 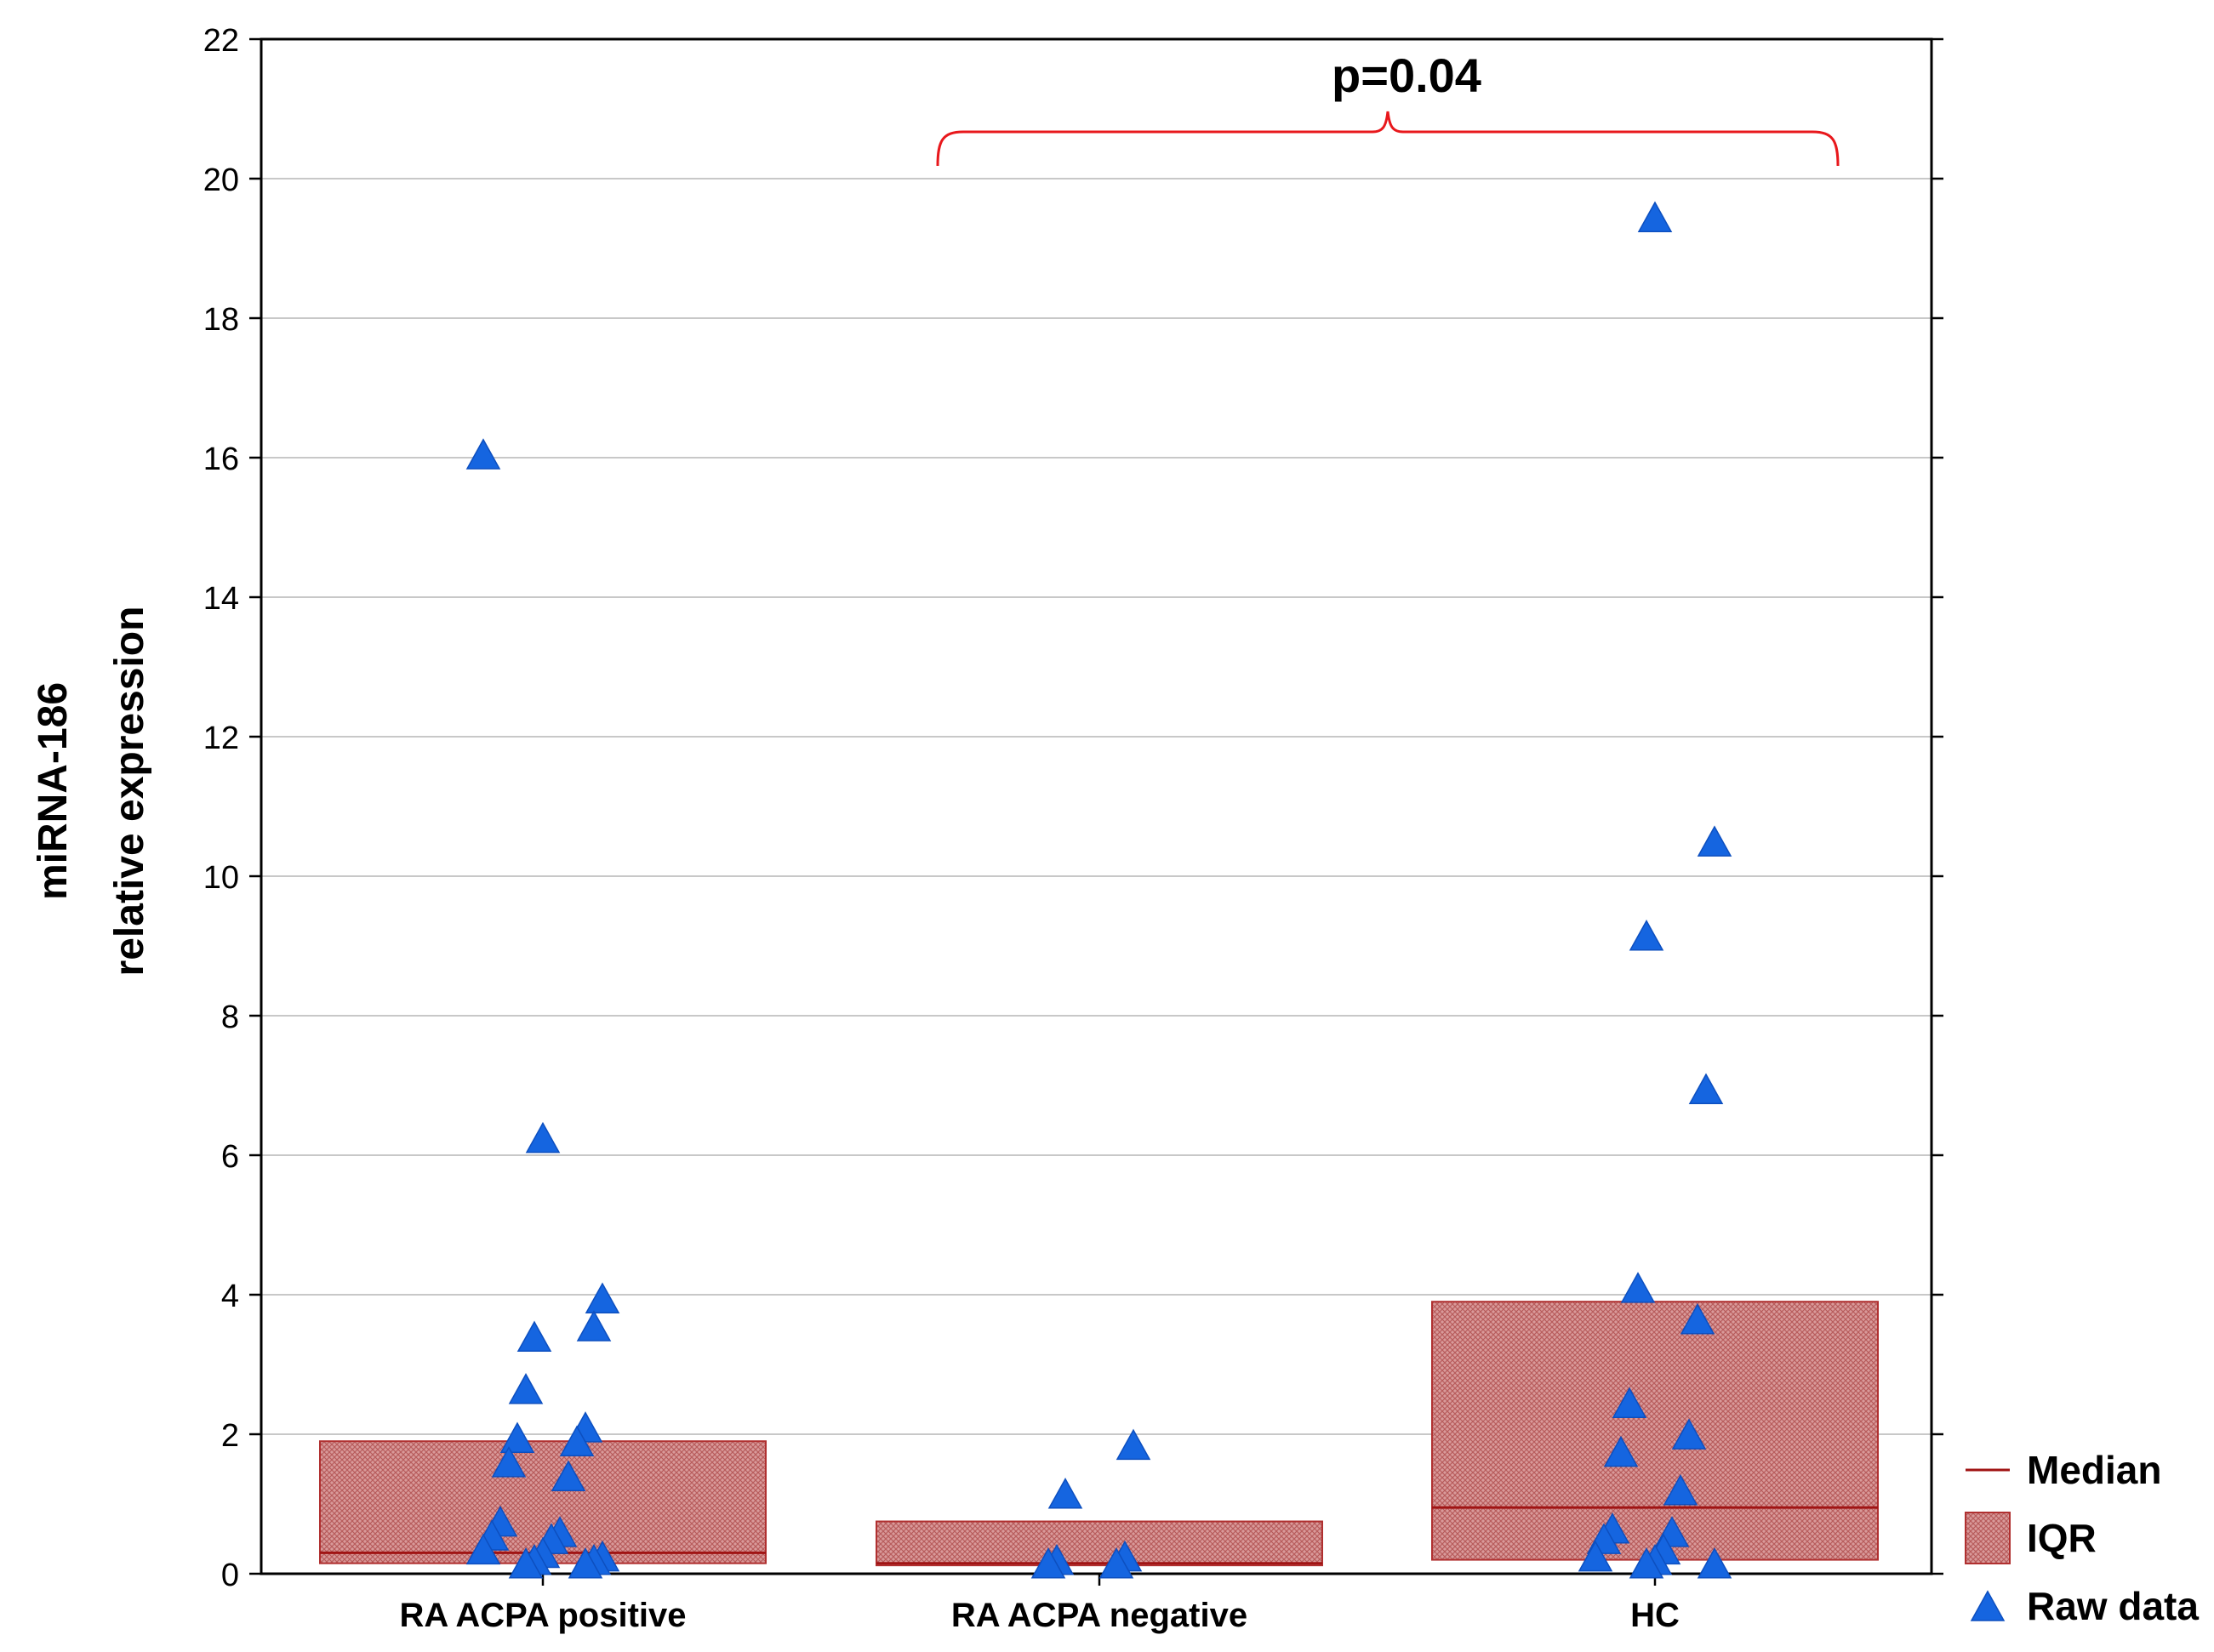 I want to click on axis-labels: miRNA-186 relative expression, so click(x=91, y=792).